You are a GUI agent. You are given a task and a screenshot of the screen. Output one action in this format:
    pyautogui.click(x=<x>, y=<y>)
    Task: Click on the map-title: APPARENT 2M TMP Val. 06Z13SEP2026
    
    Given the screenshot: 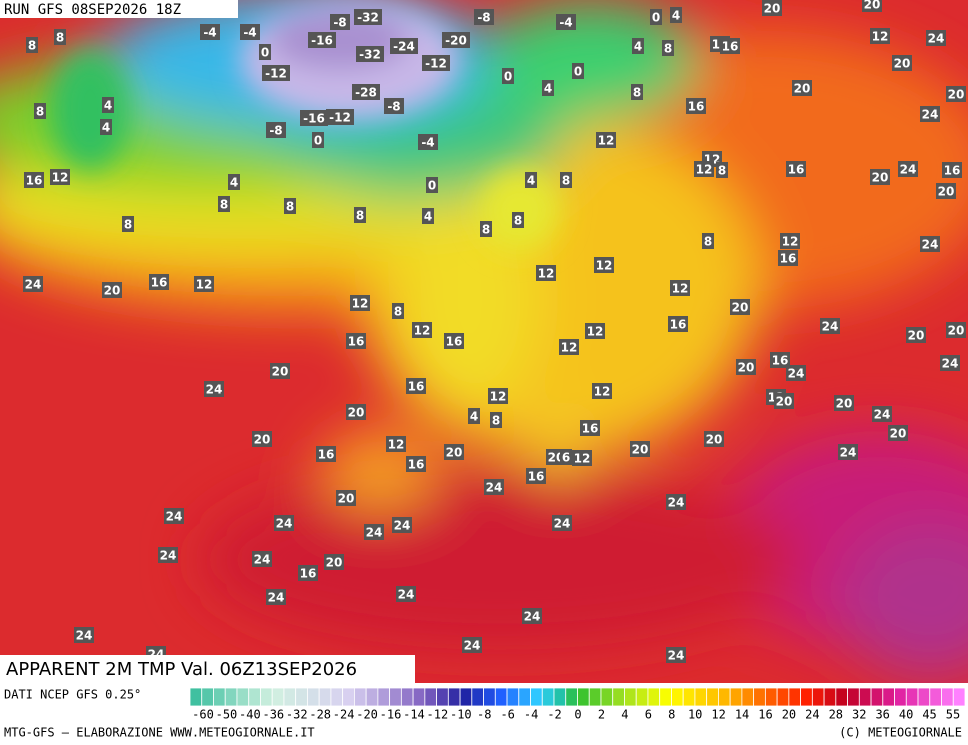 What is the action you would take?
    pyautogui.click(x=181, y=669)
    